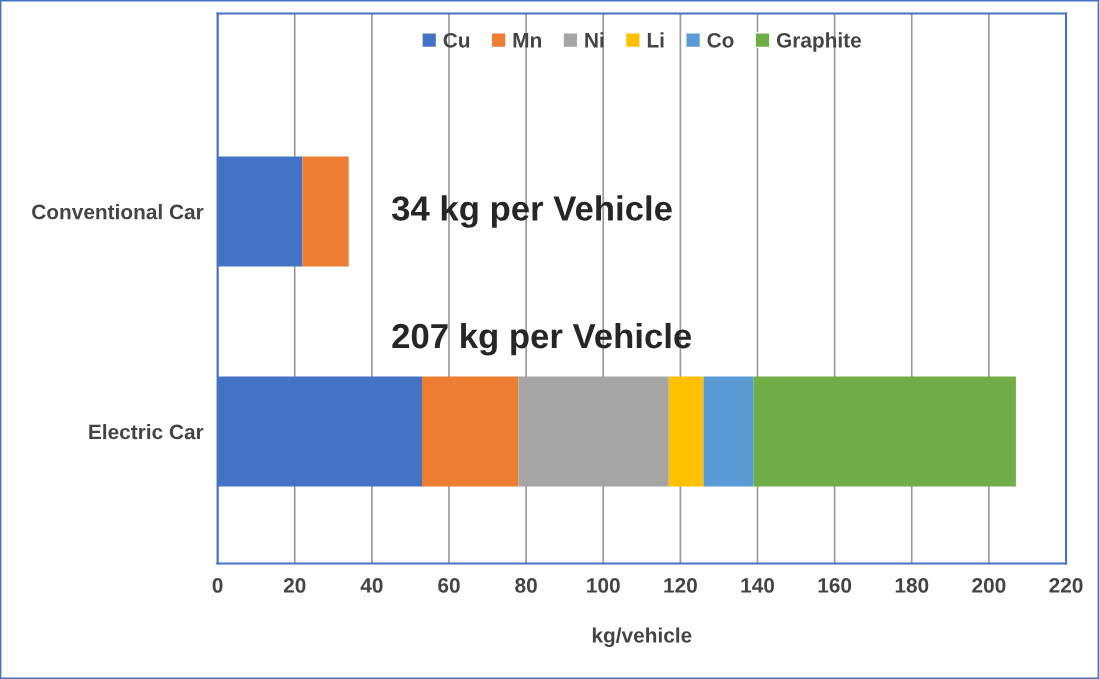  What do you see at coordinates (456, 40) in the screenshot?
I see `legend-label: Cu` at bounding box center [456, 40].